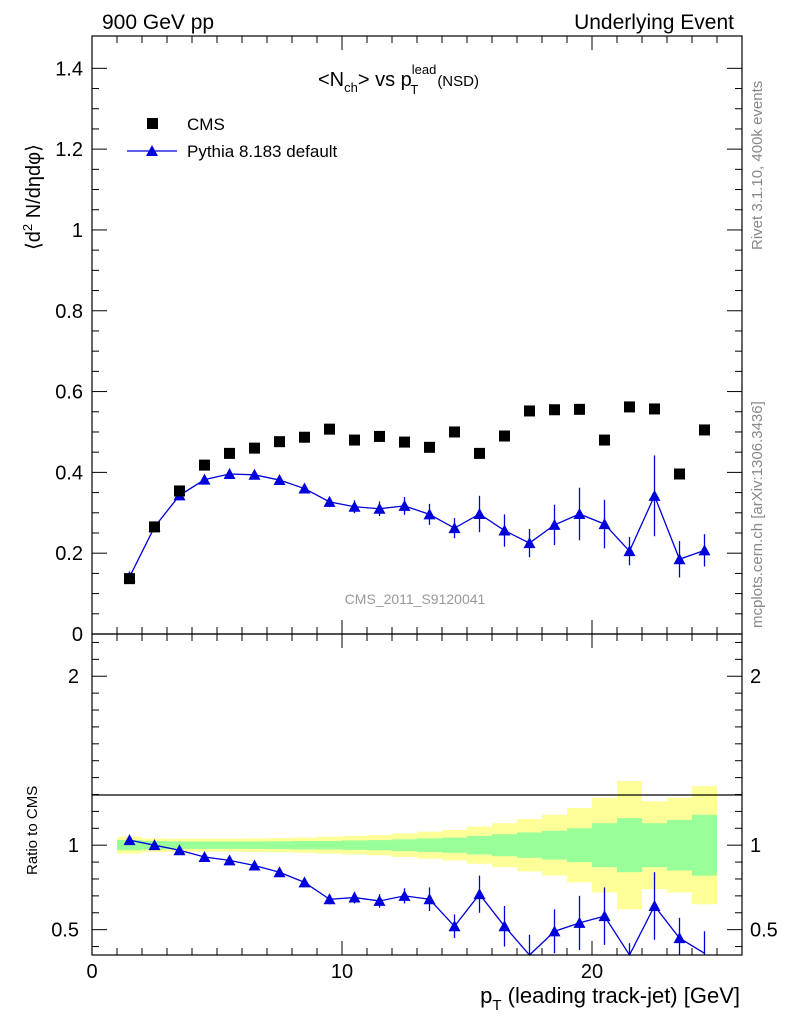 This screenshot has width=786, height=1024. Describe the element at coordinates (69, 312) in the screenshot. I see `main-y-tick-label: 0.8` at that location.